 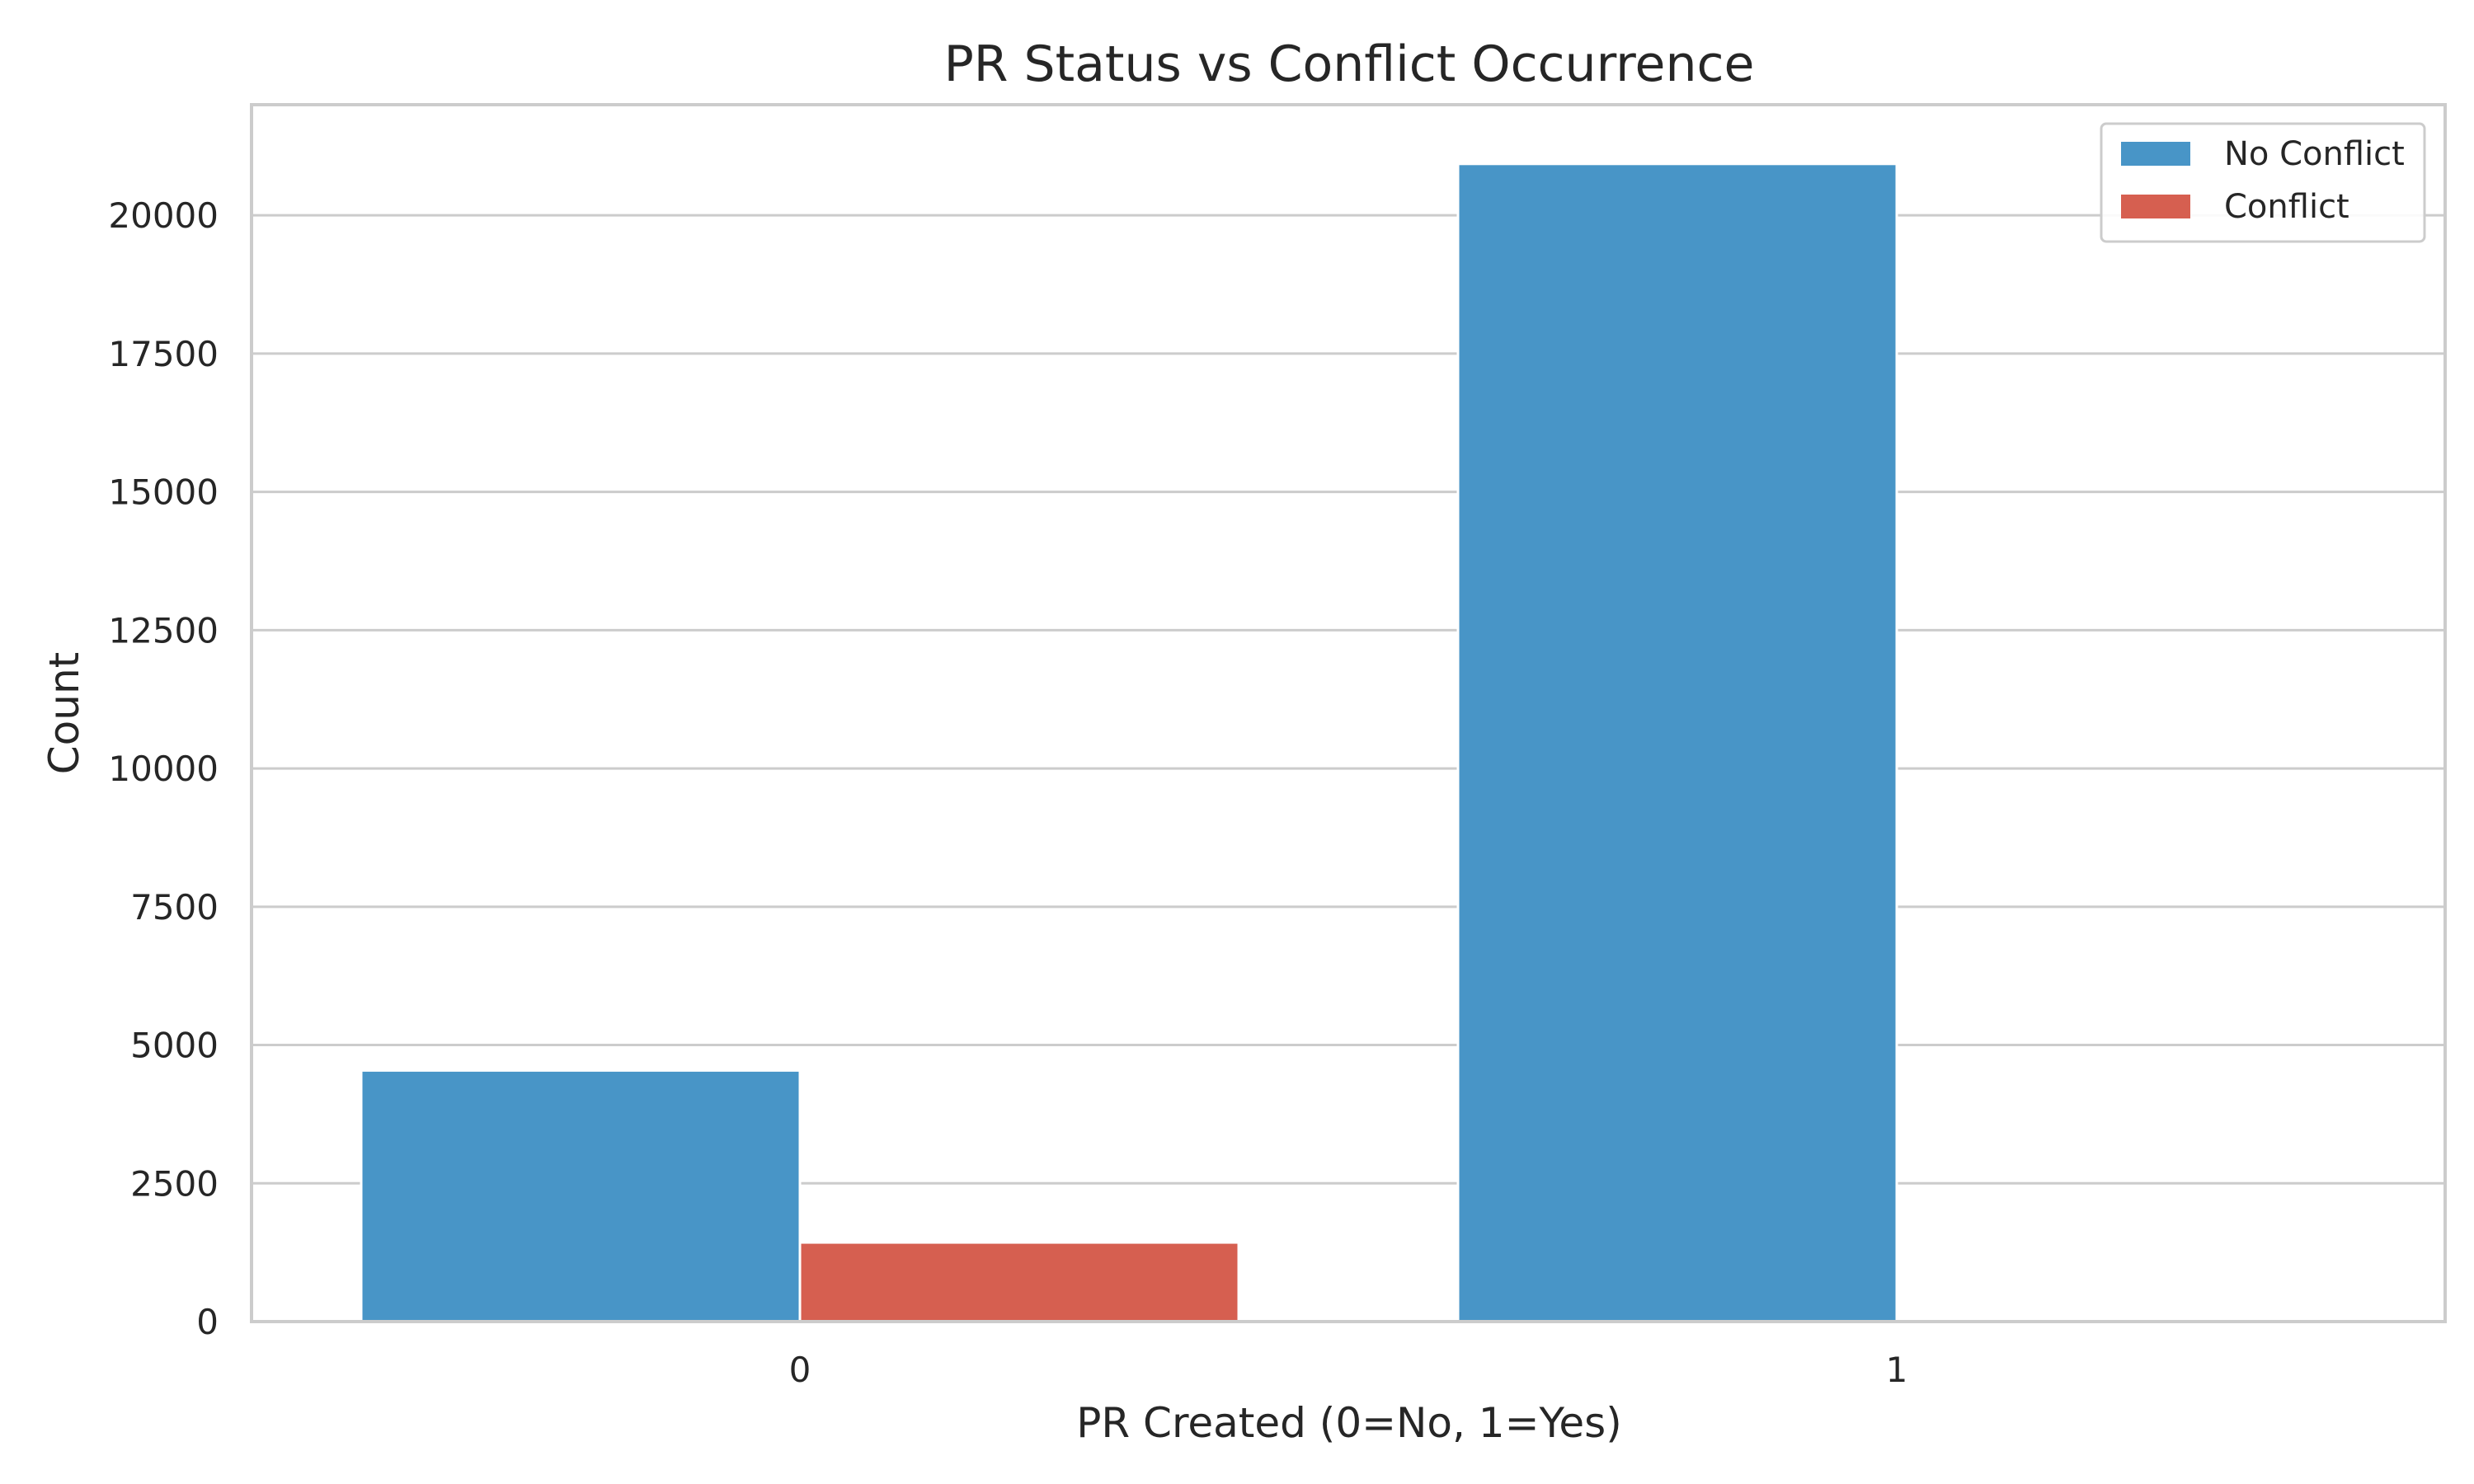 What do you see at coordinates (163, 354) in the screenshot?
I see `y-tick-label: 17500` at bounding box center [163, 354].